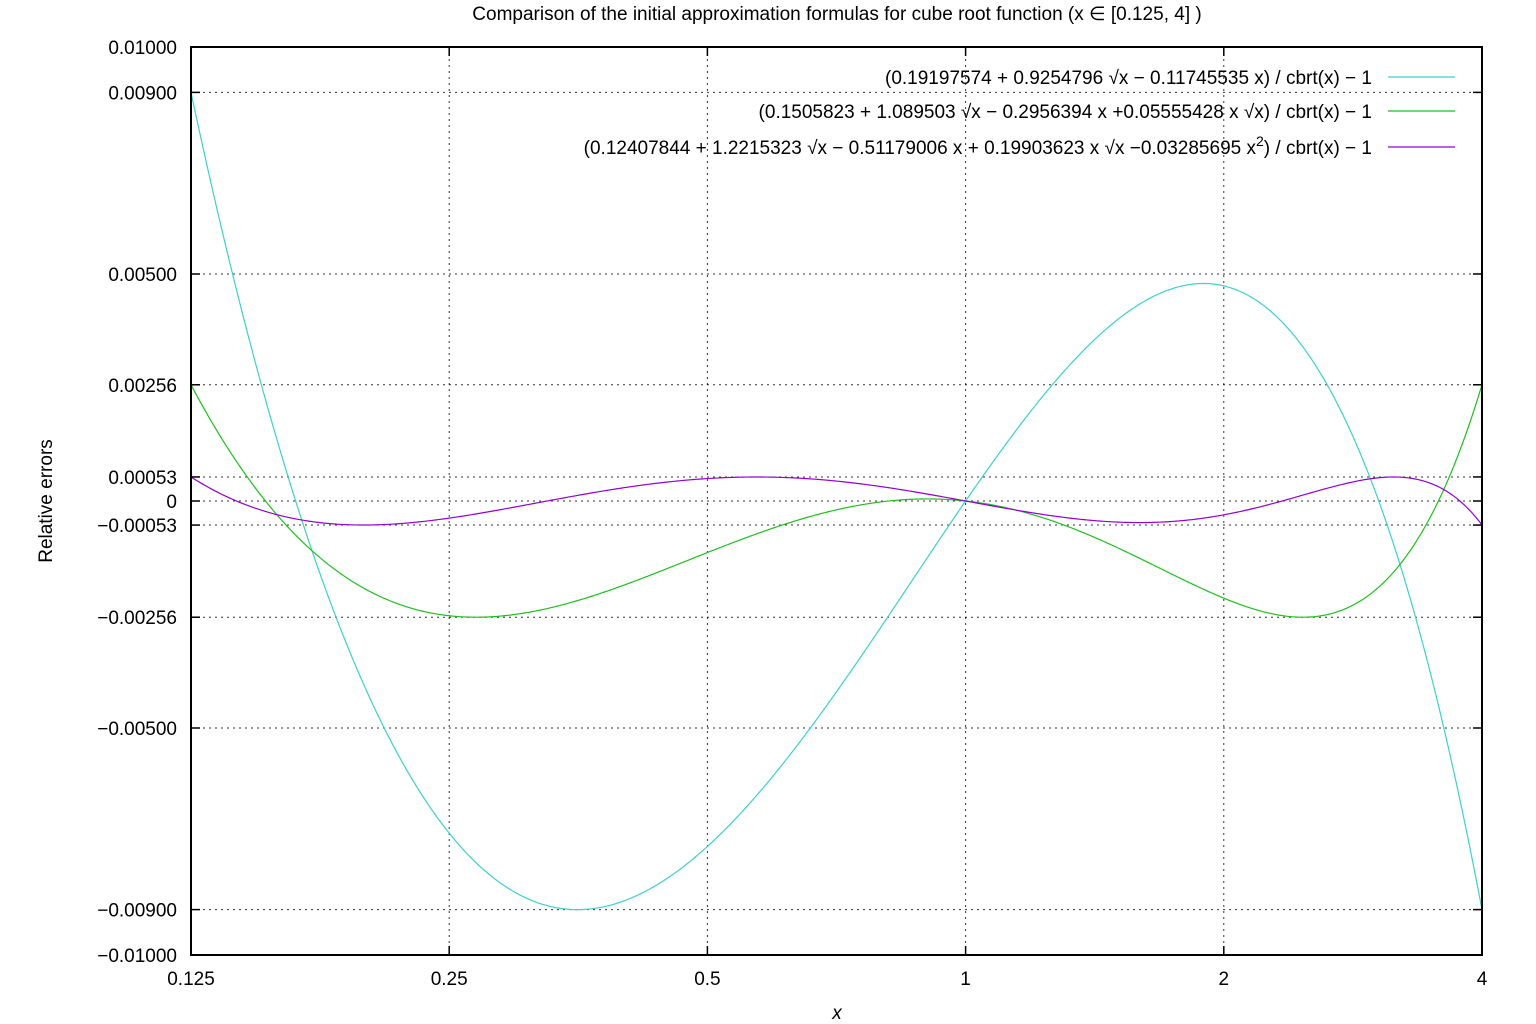 This screenshot has width=1536, height=1024. Describe the element at coordinates (137, 911) in the screenshot. I see `y-tick-label: −0.00900` at that location.